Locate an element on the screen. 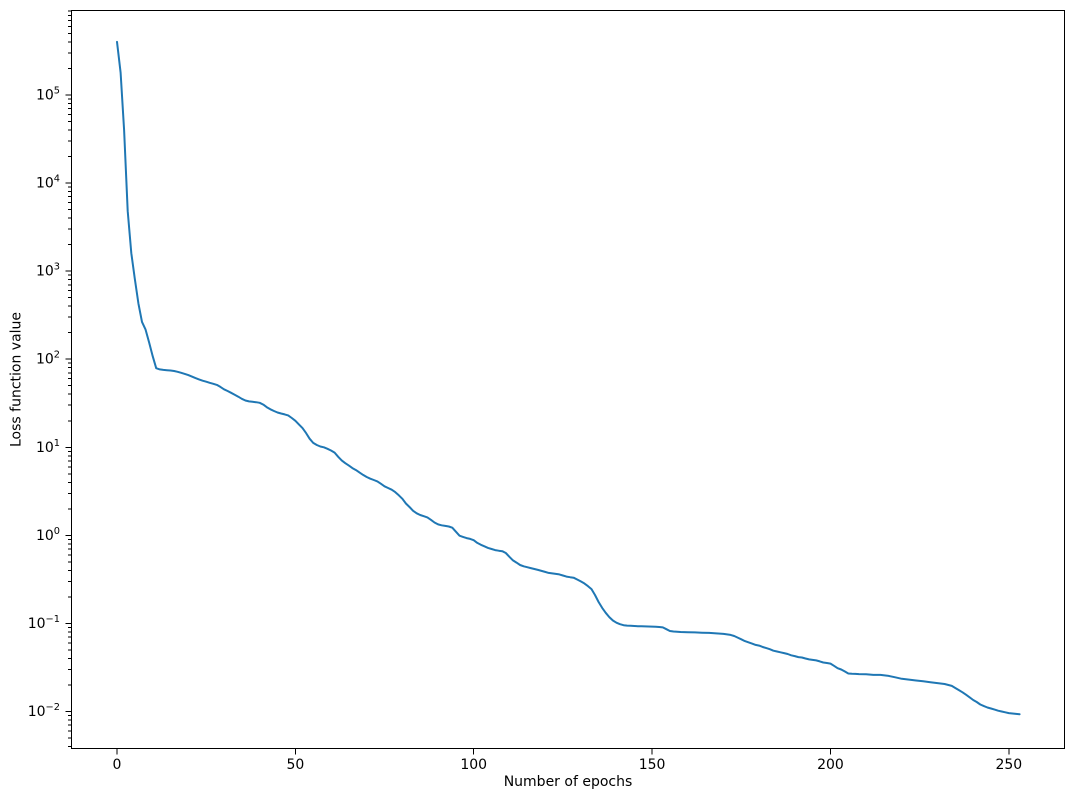  x-axis-label: Number of epochs is located at coordinates (568, 782).